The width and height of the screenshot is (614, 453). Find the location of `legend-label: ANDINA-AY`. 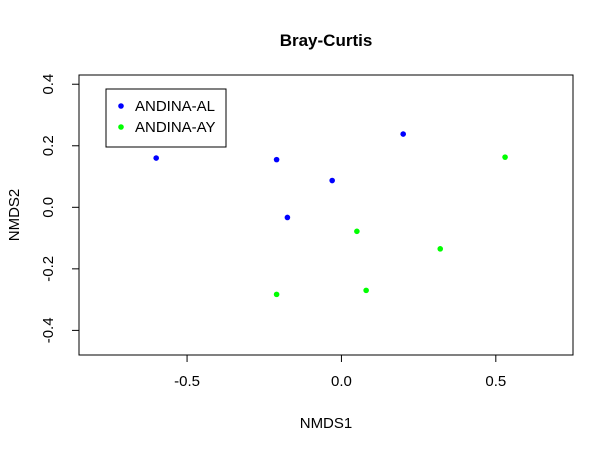

legend-label: ANDINA-AY is located at coordinates (175, 127).